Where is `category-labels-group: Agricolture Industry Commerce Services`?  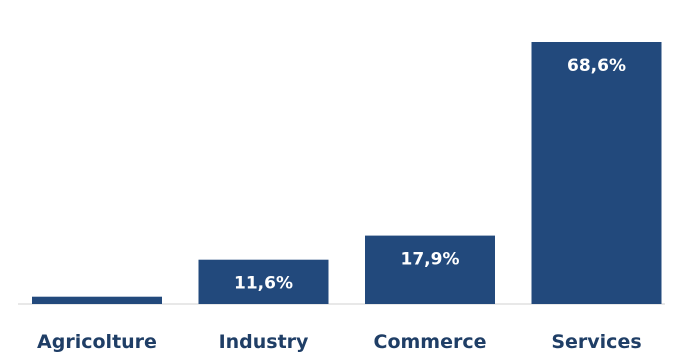 category-labels-group: Agricolture Industry Commerce Services is located at coordinates (339, 342).